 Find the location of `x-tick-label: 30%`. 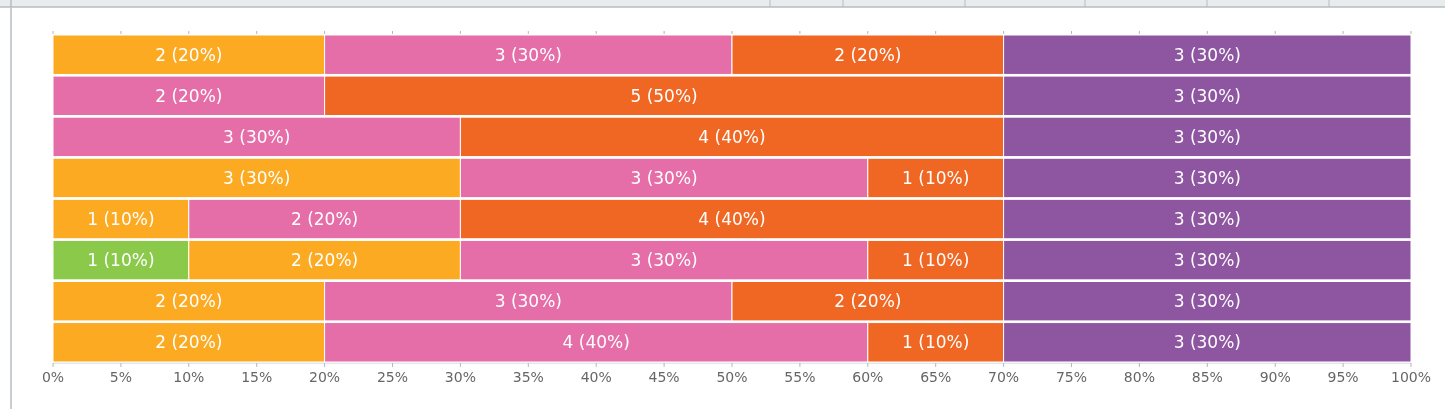

x-tick-label: 30% is located at coordinates (460, 377).